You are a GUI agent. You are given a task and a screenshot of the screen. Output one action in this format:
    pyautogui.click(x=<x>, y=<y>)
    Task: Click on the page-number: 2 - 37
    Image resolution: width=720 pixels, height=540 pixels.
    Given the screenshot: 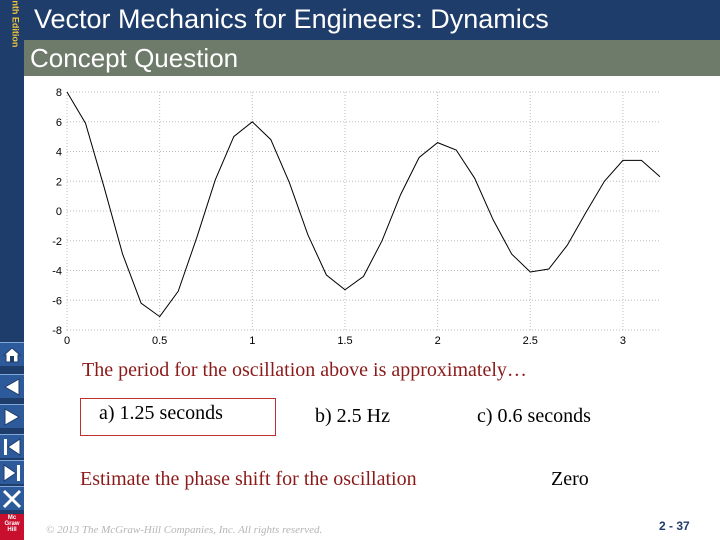 What is the action you would take?
    pyautogui.click(x=674, y=526)
    